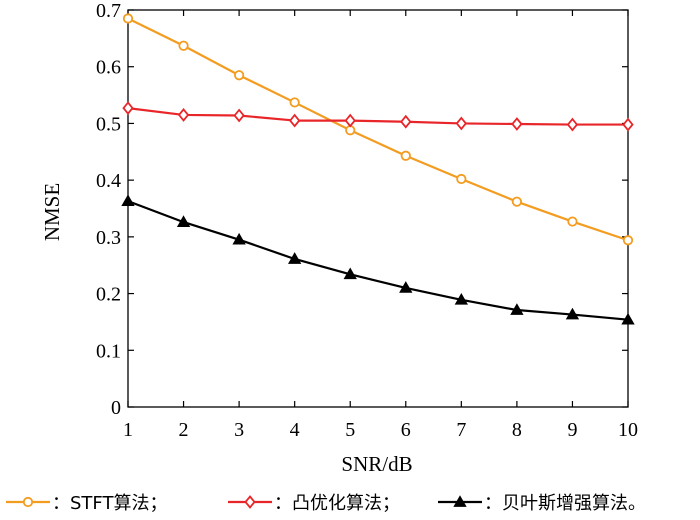 This screenshot has height=520, width=700. I want to click on x-tick-label: 1, so click(128, 430).